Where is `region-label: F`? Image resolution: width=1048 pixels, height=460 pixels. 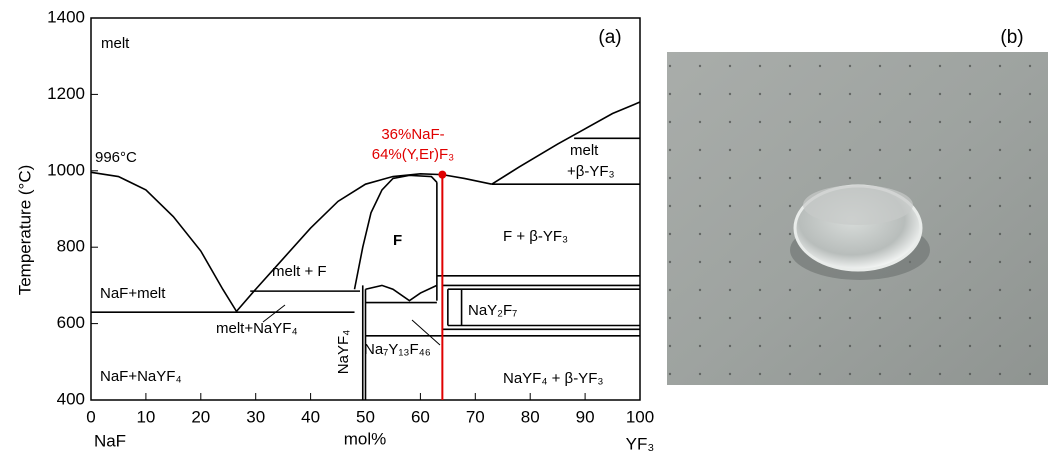 region-label: F is located at coordinates (397, 240).